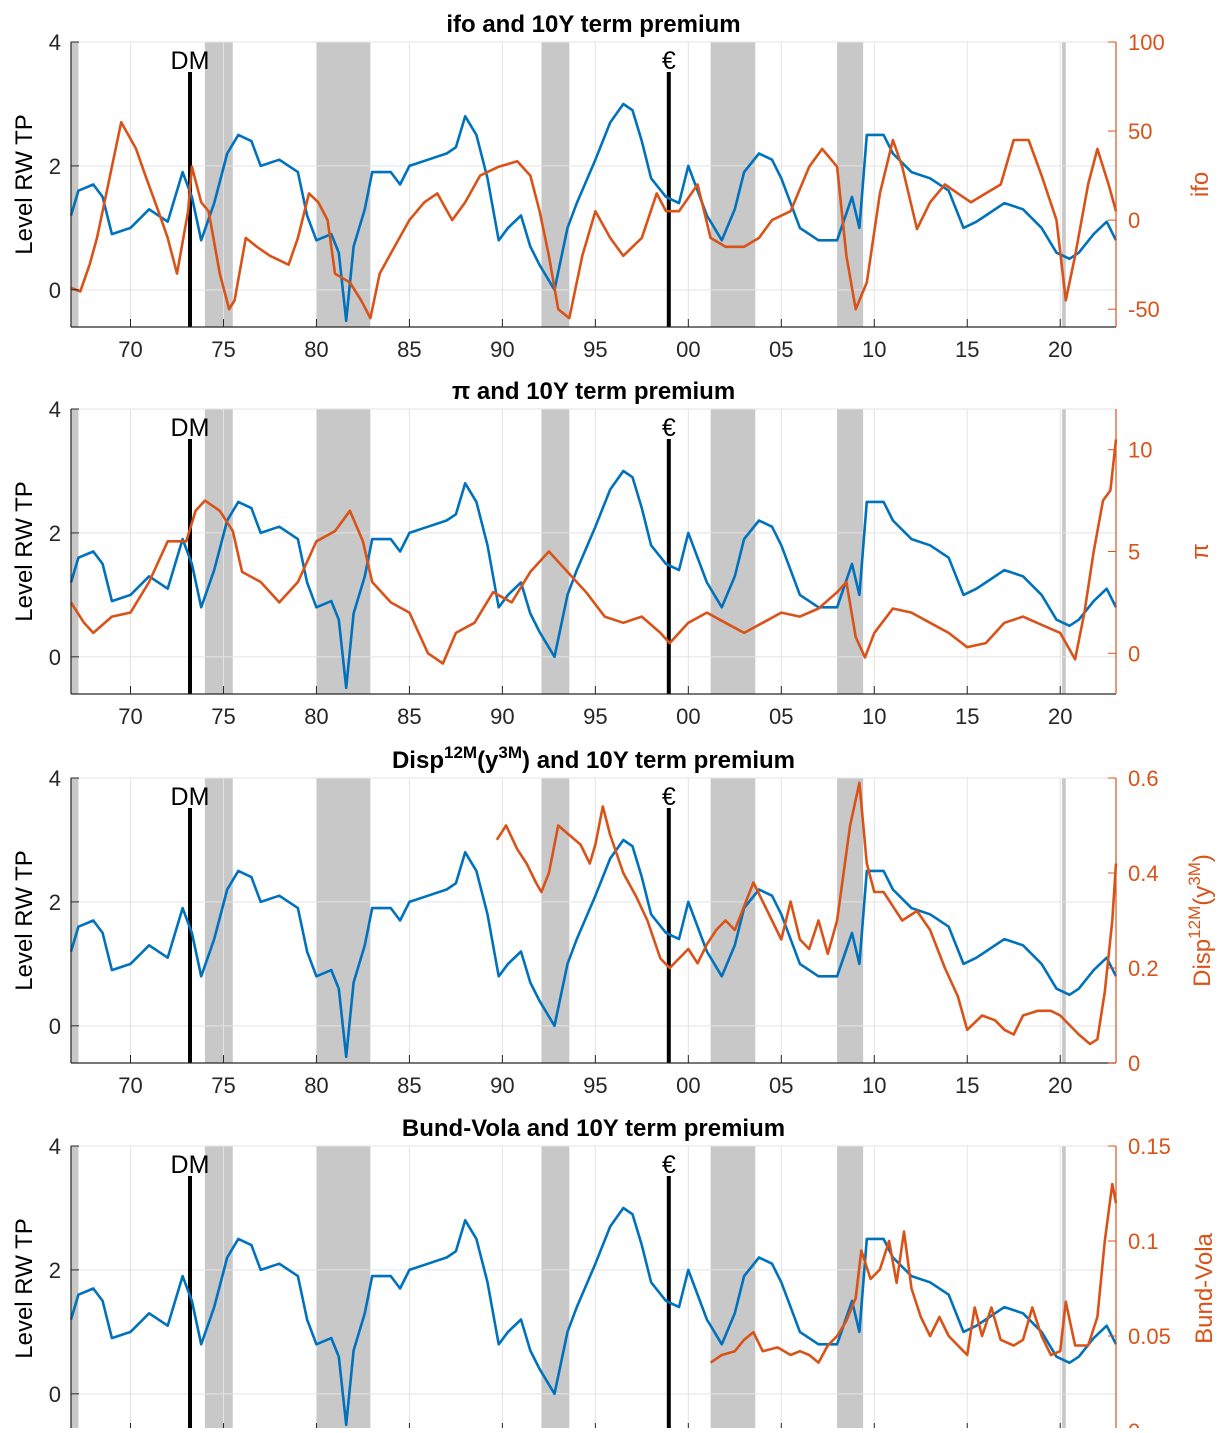 The image size is (1232, 1433). I want to click on title-part: Disp, so click(418, 760).